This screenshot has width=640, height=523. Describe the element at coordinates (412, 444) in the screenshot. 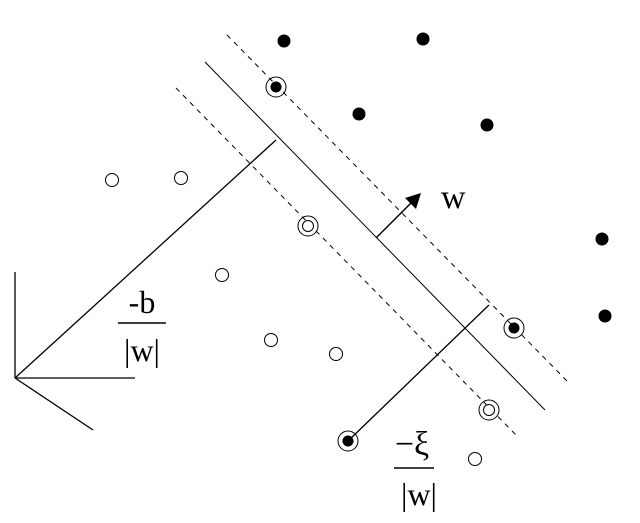

I see `slack-numerator: −ξ` at that location.